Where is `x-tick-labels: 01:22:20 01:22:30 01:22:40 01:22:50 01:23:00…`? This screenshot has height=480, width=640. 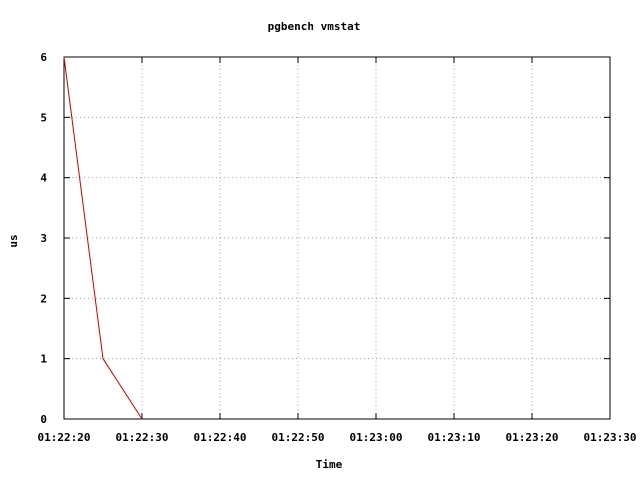
x-tick-labels: 01:22:20 01:22:30 01:22:40 01:22:50 01:23:00… is located at coordinates (337, 437).